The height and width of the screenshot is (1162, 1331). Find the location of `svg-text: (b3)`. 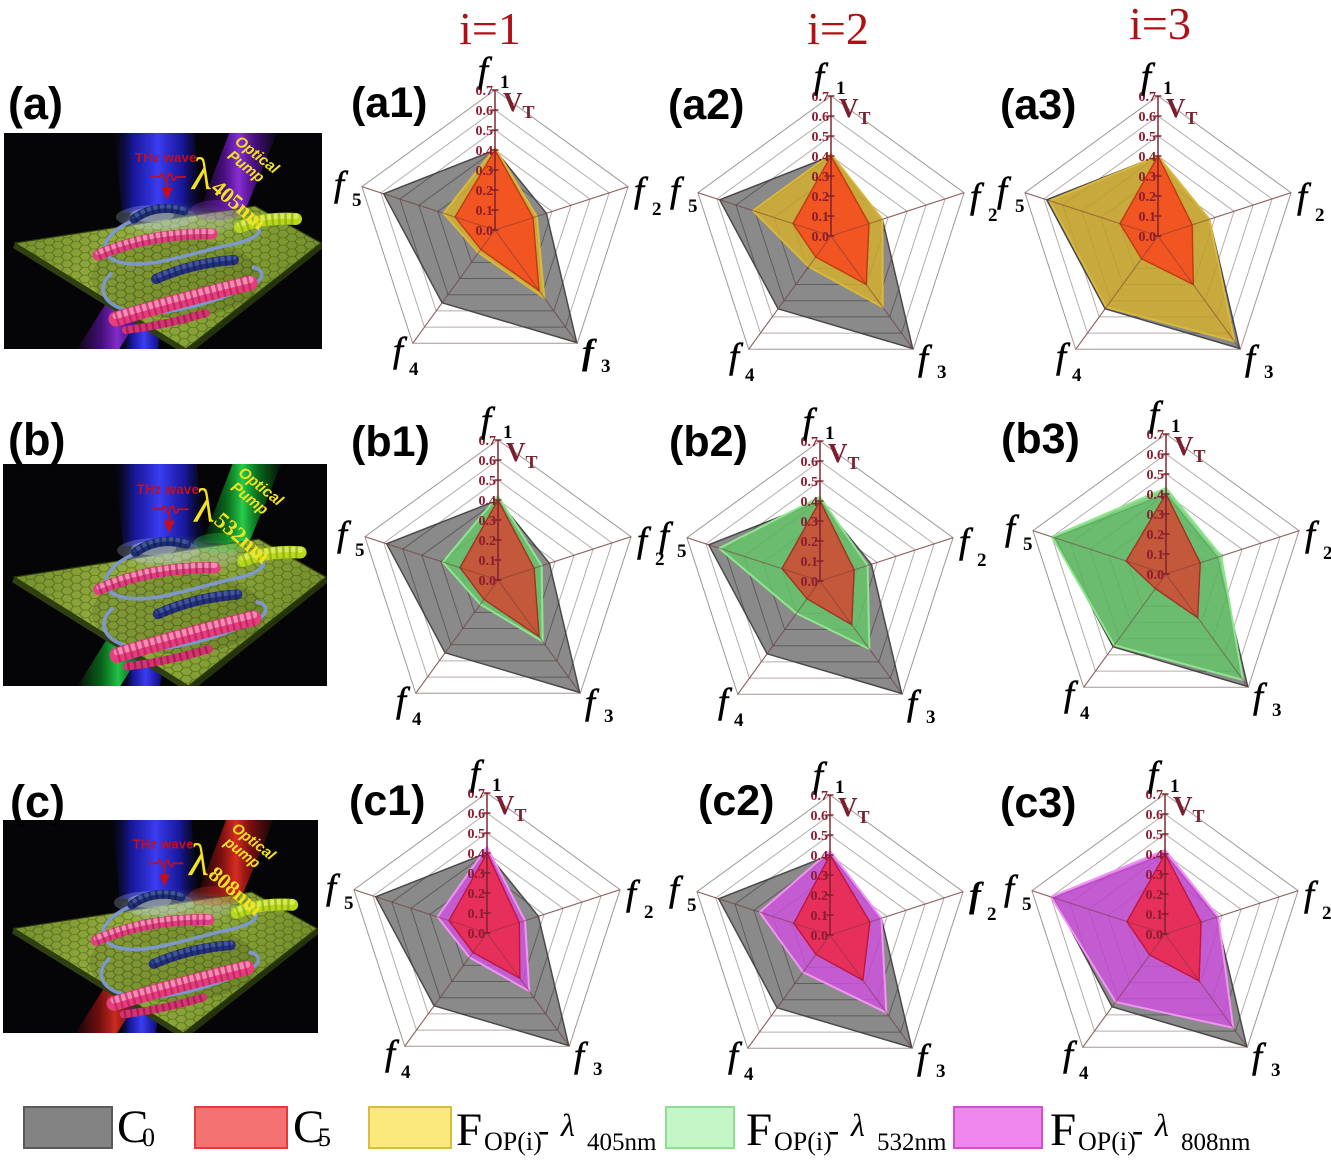

svg-text: (b3) is located at coordinates (1040, 439).